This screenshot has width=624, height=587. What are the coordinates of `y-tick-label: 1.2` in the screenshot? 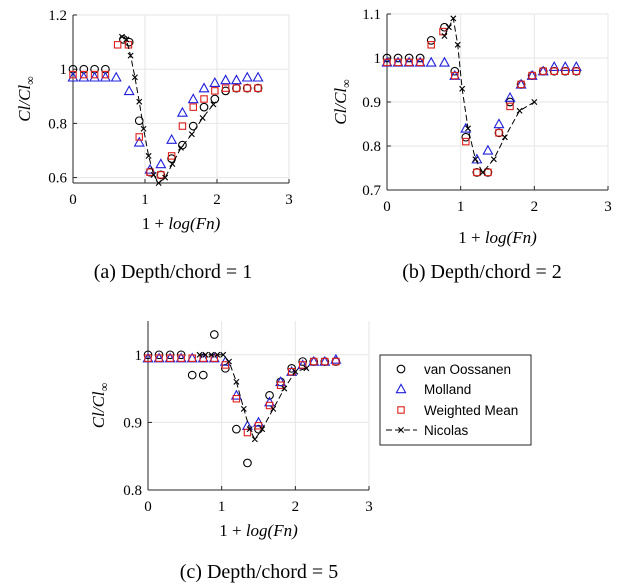 It's located at (57, 16).